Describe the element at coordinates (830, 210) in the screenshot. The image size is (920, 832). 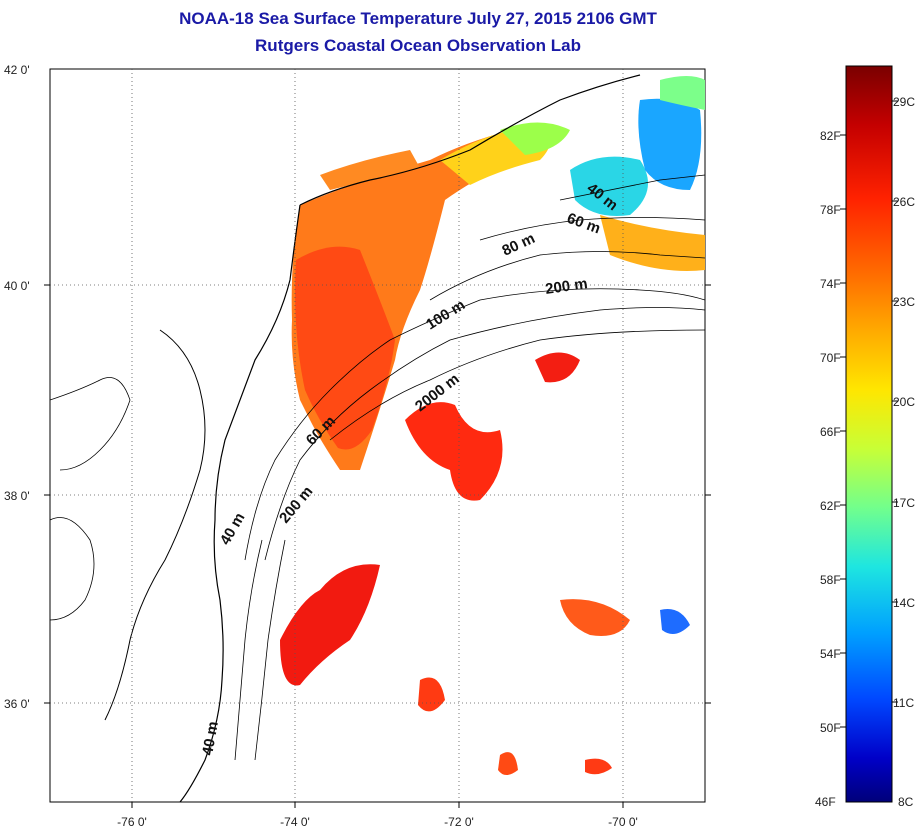
I see `cb-label-78f: 78F` at that location.